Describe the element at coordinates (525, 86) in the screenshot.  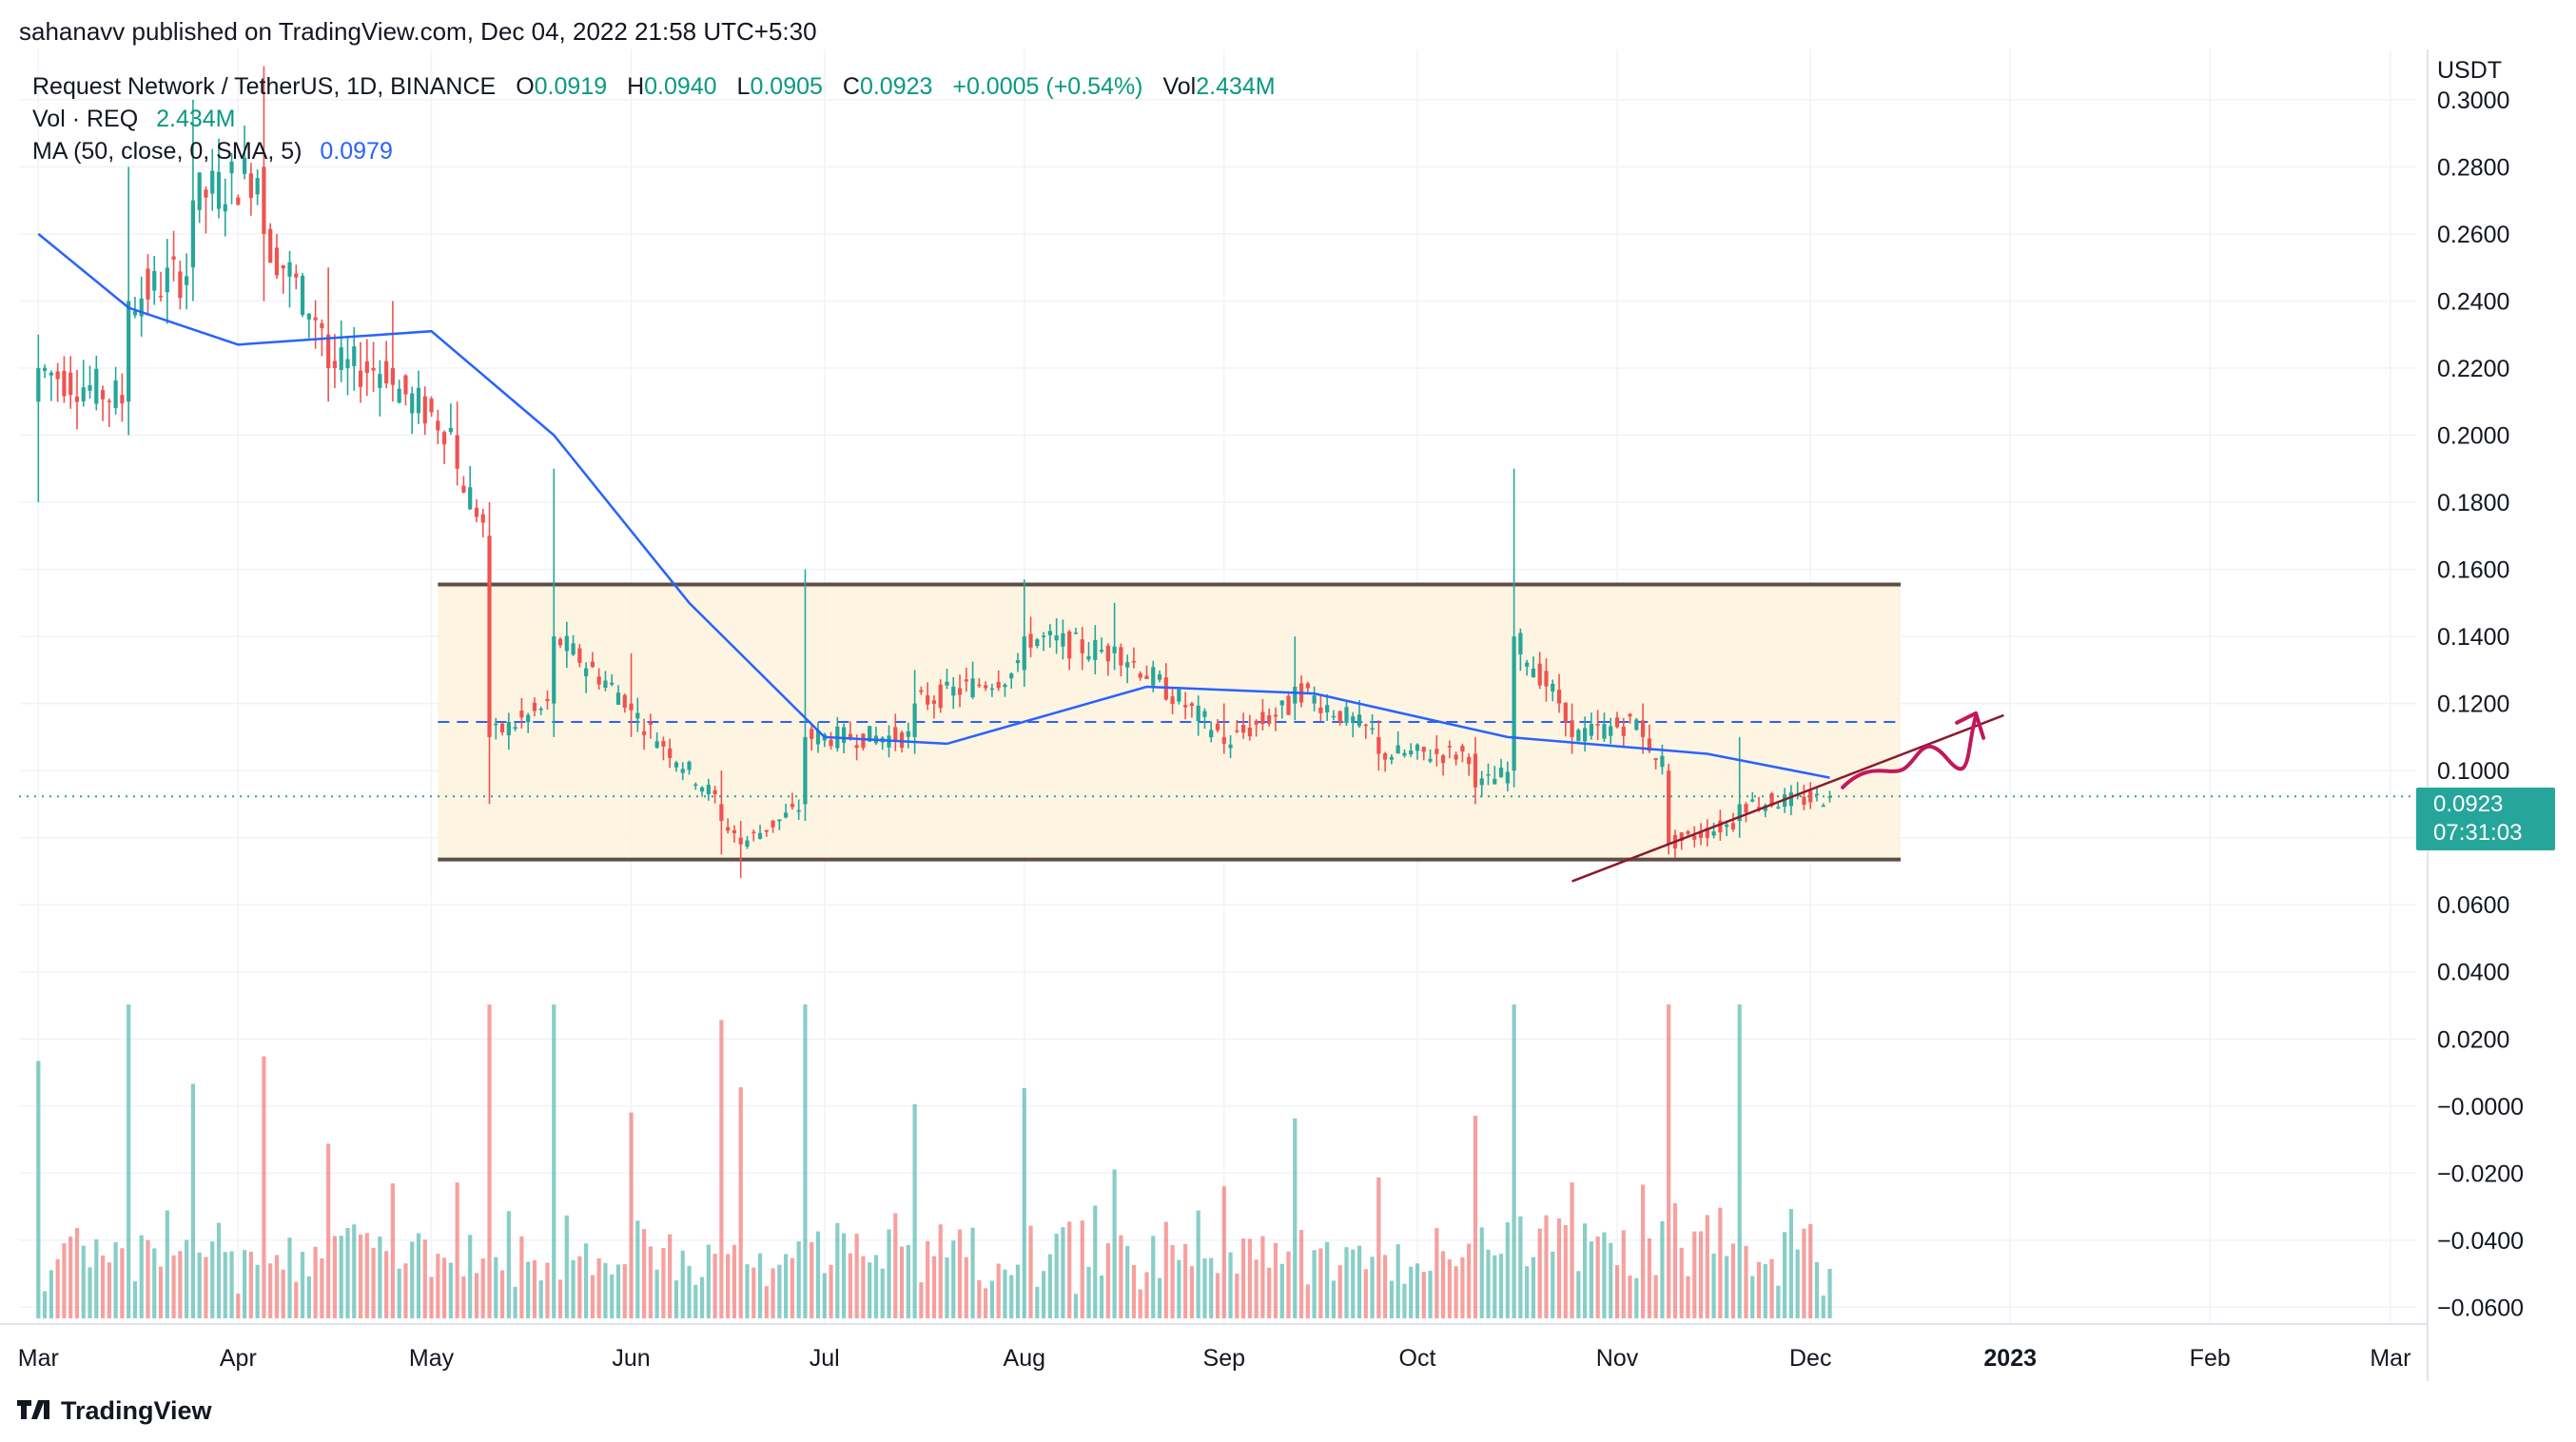
I see `legend-open-label: O` at that location.